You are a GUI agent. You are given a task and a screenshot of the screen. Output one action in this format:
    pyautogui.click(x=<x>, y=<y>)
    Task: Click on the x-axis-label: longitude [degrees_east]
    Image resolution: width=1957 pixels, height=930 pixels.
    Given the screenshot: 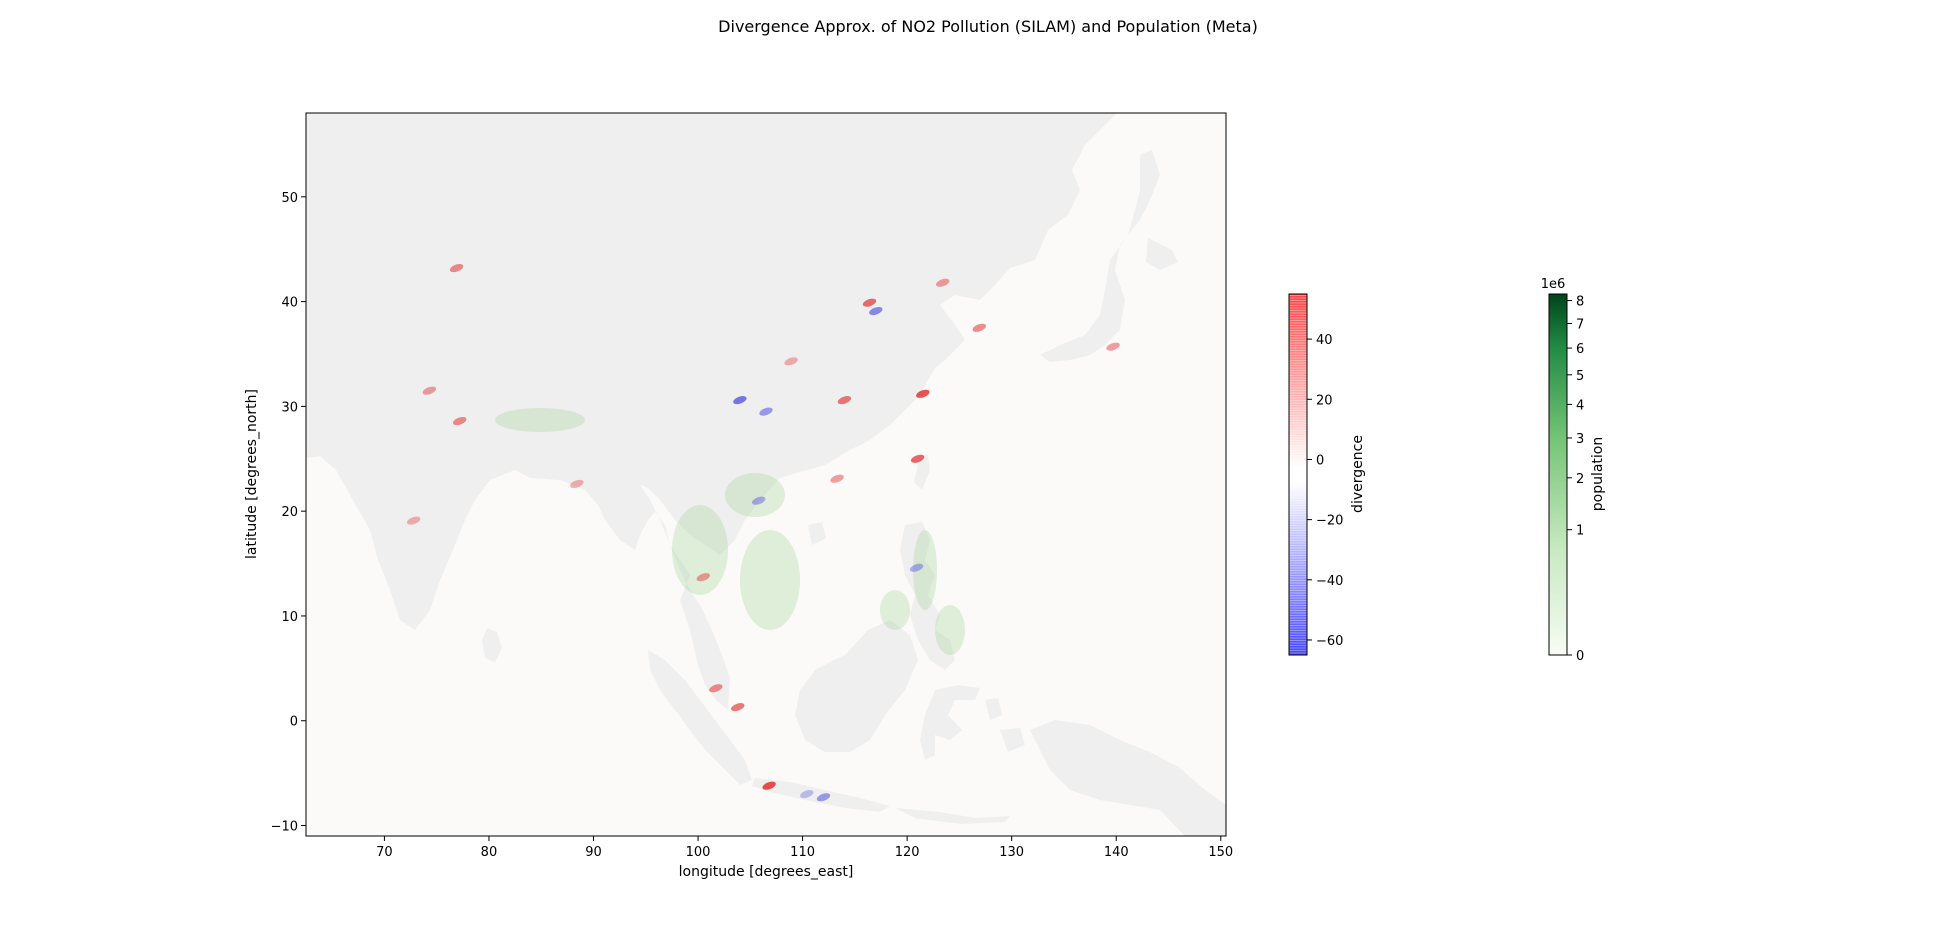 What is the action you would take?
    pyautogui.click(x=766, y=872)
    